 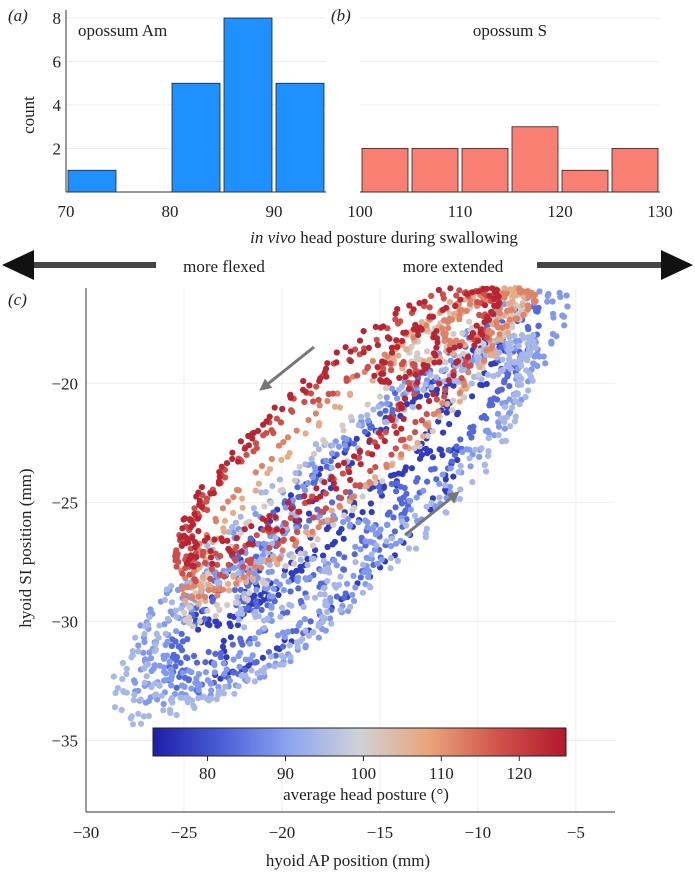 What do you see at coordinates (478, 832) in the screenshot?
I see `x-tick-label: −10` at bounding box center [478, 832].